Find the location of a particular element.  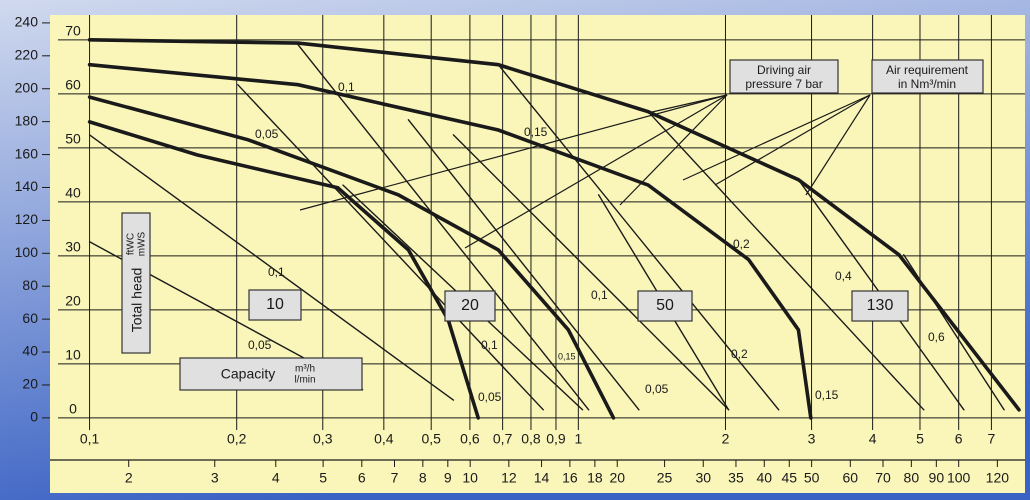

x2-tick-label: 9 is located at coordinates (448, 478).